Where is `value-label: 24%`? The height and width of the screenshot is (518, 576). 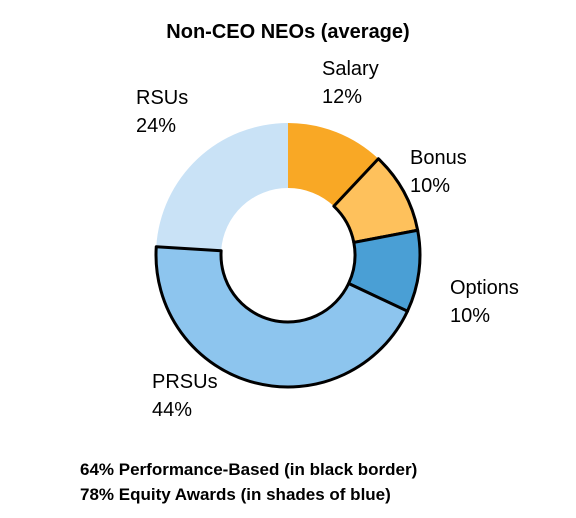 value-label: 24% is located at coordinates (156, 126).